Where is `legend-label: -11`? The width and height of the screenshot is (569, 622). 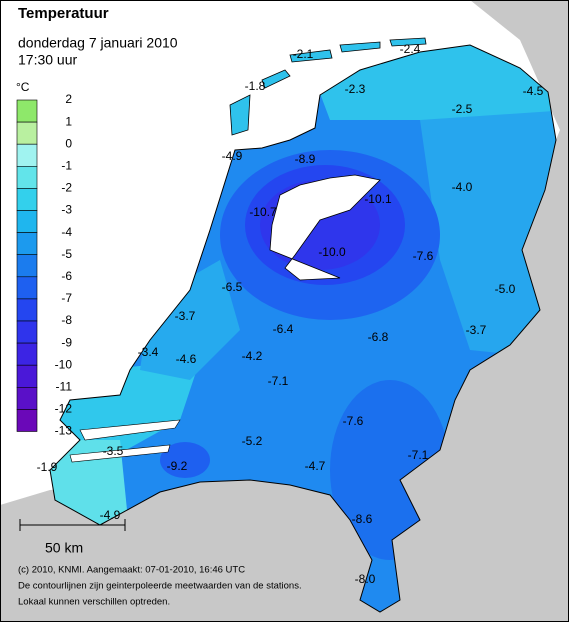 legend-label: -11 is located at coordinates (64, 386).